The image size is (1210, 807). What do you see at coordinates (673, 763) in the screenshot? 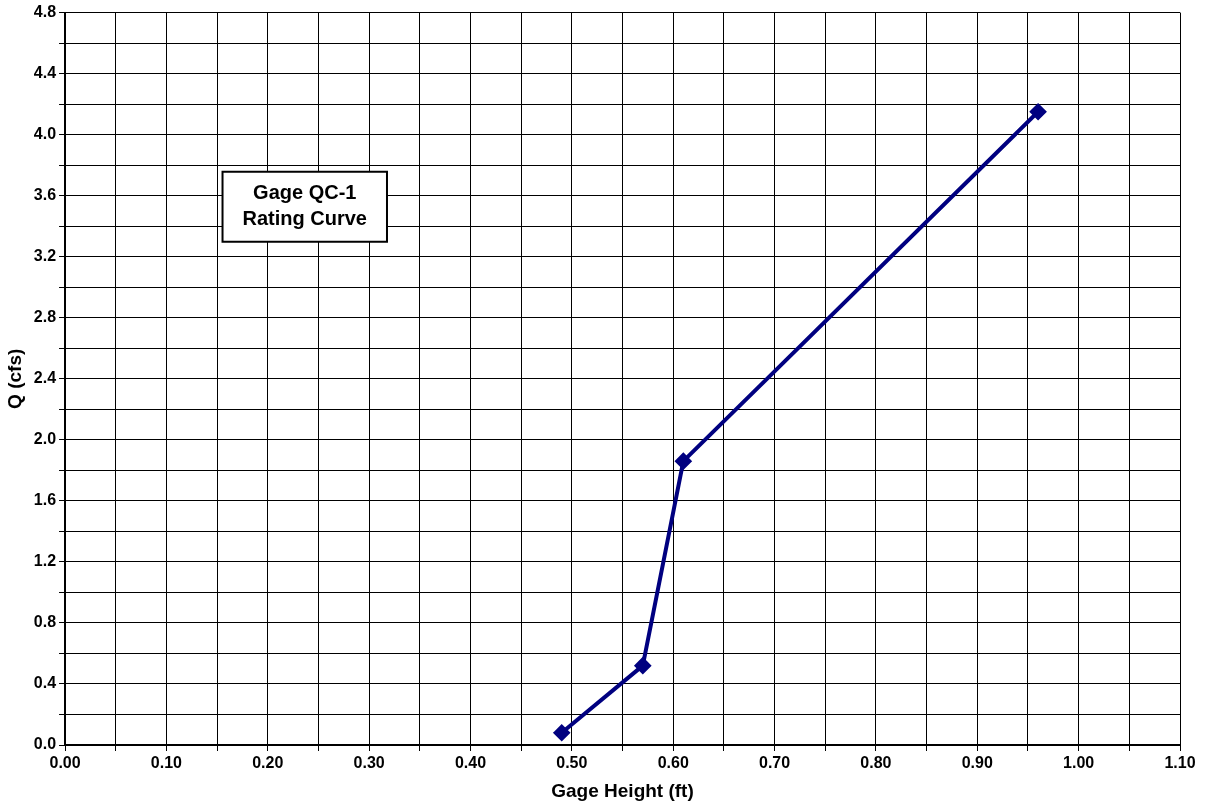
I see `x-tick-label: 0.60` at bounding box center [673, 763].